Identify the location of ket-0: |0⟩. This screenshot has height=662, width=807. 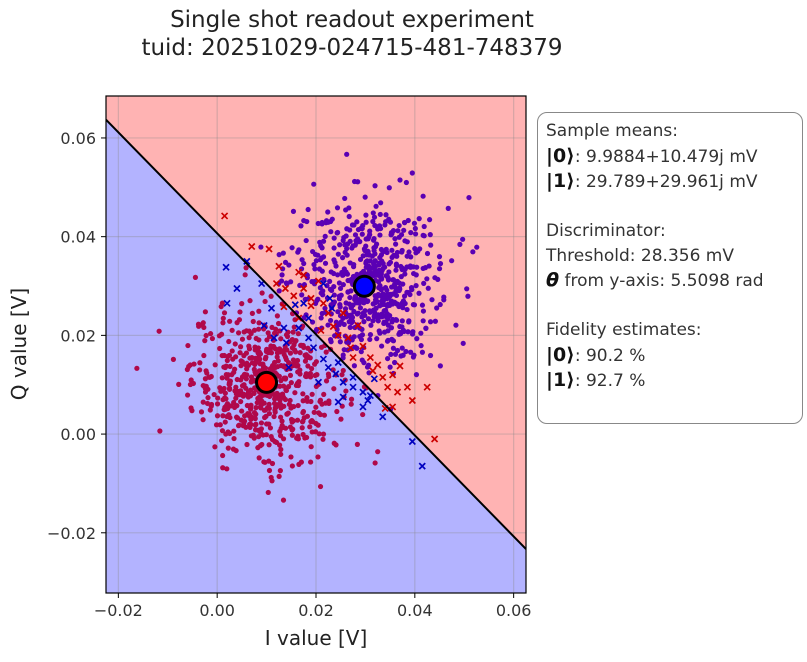
(560, 155).